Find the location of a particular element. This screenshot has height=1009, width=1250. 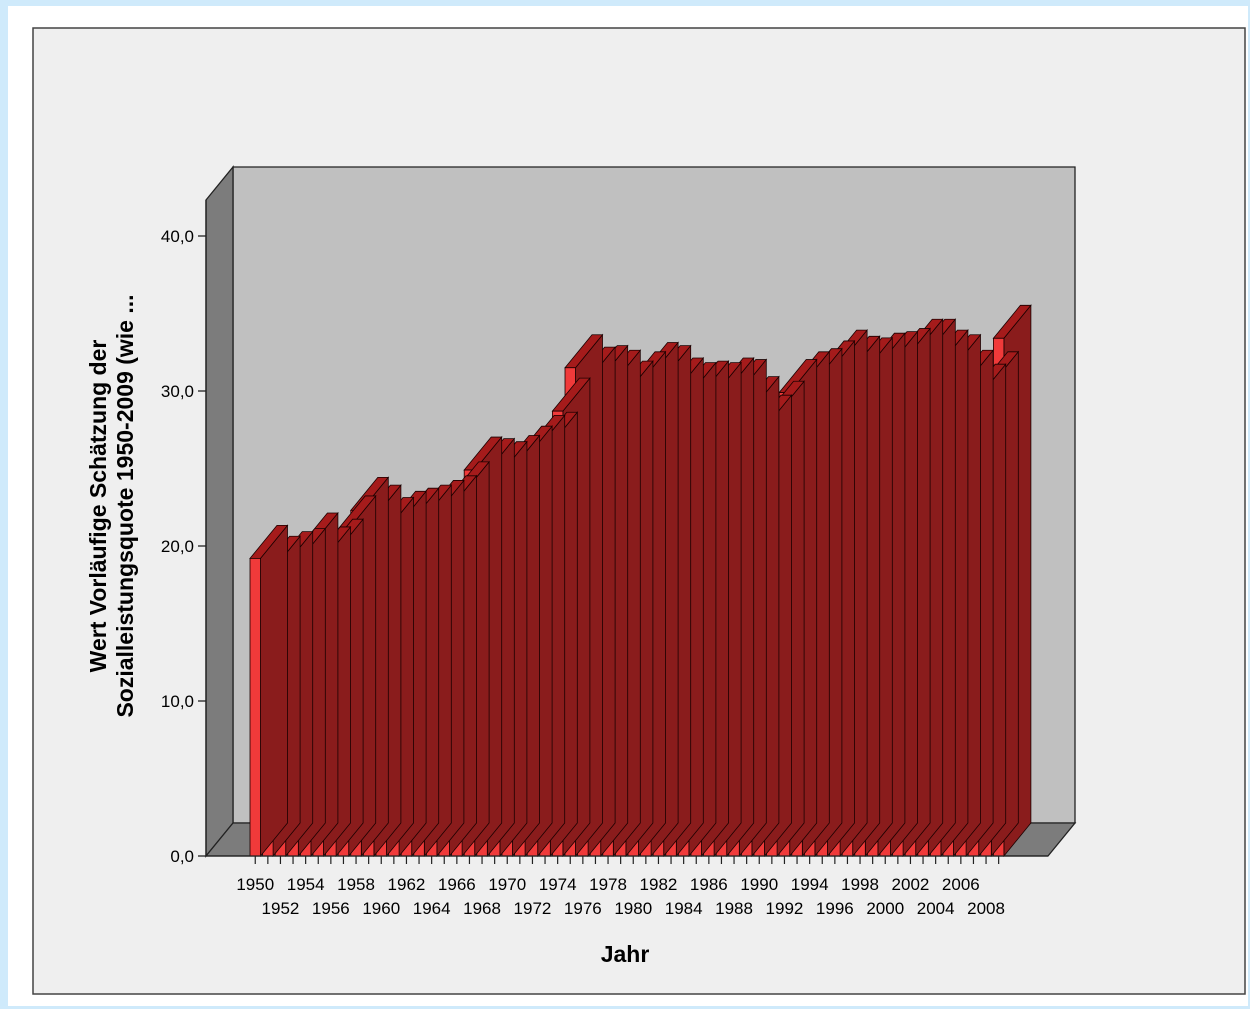

x-tick-label: 1970 is located at coordinates (507, 884).